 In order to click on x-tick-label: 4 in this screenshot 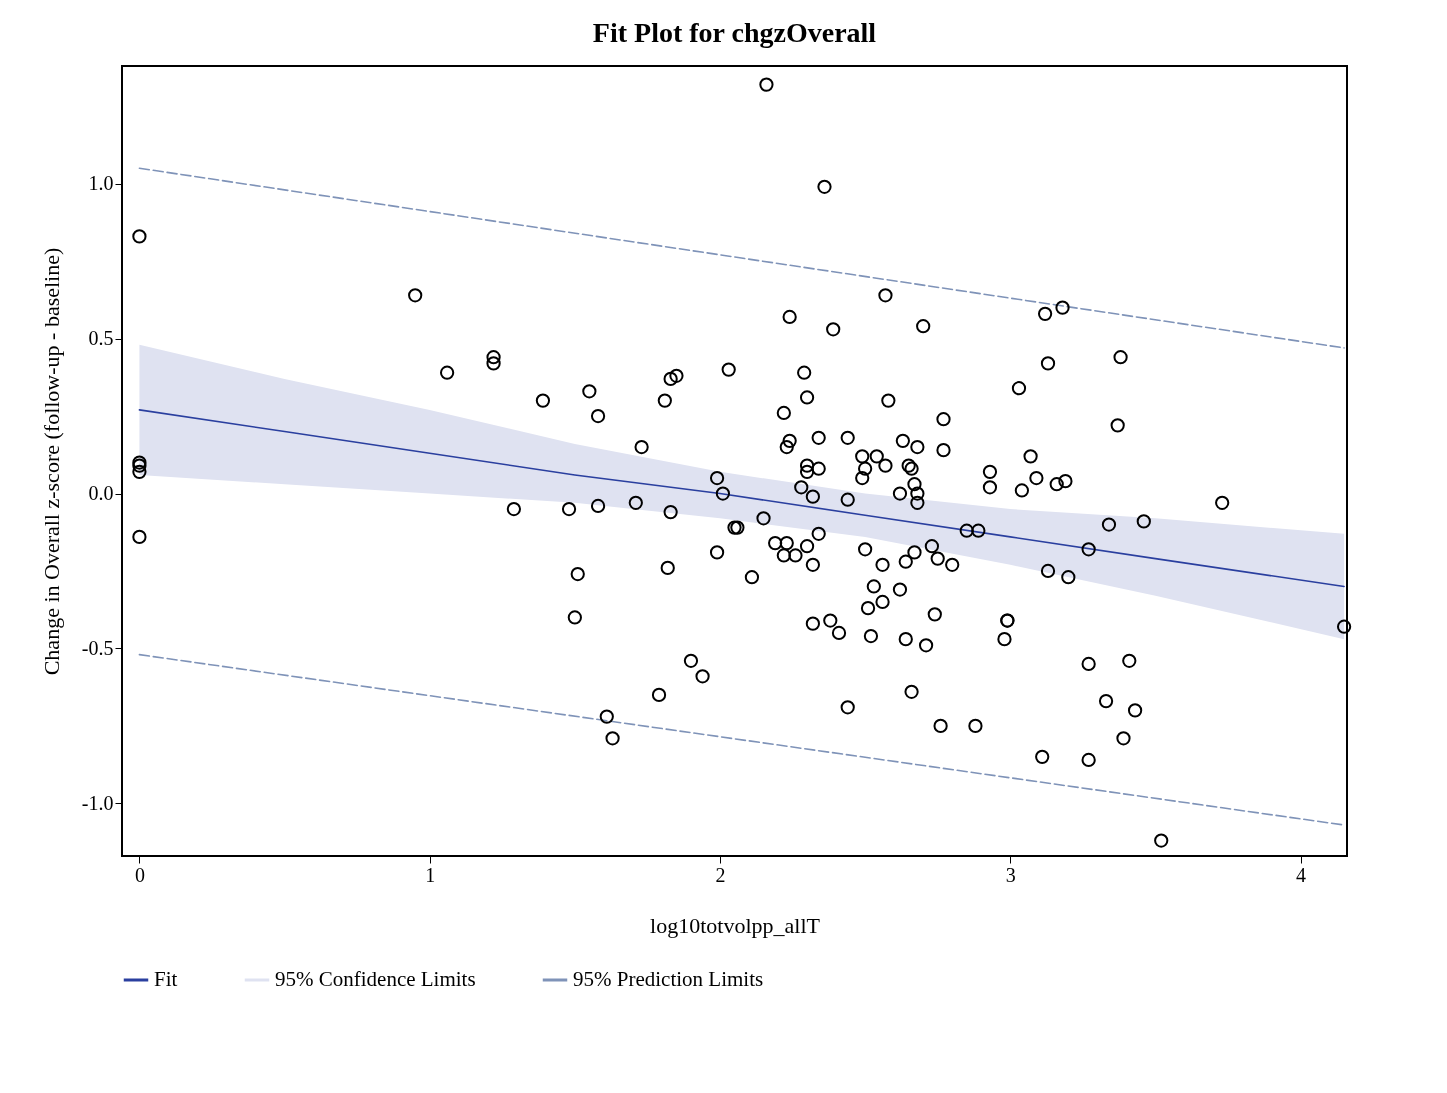, I will do `click(1301, 874)`.